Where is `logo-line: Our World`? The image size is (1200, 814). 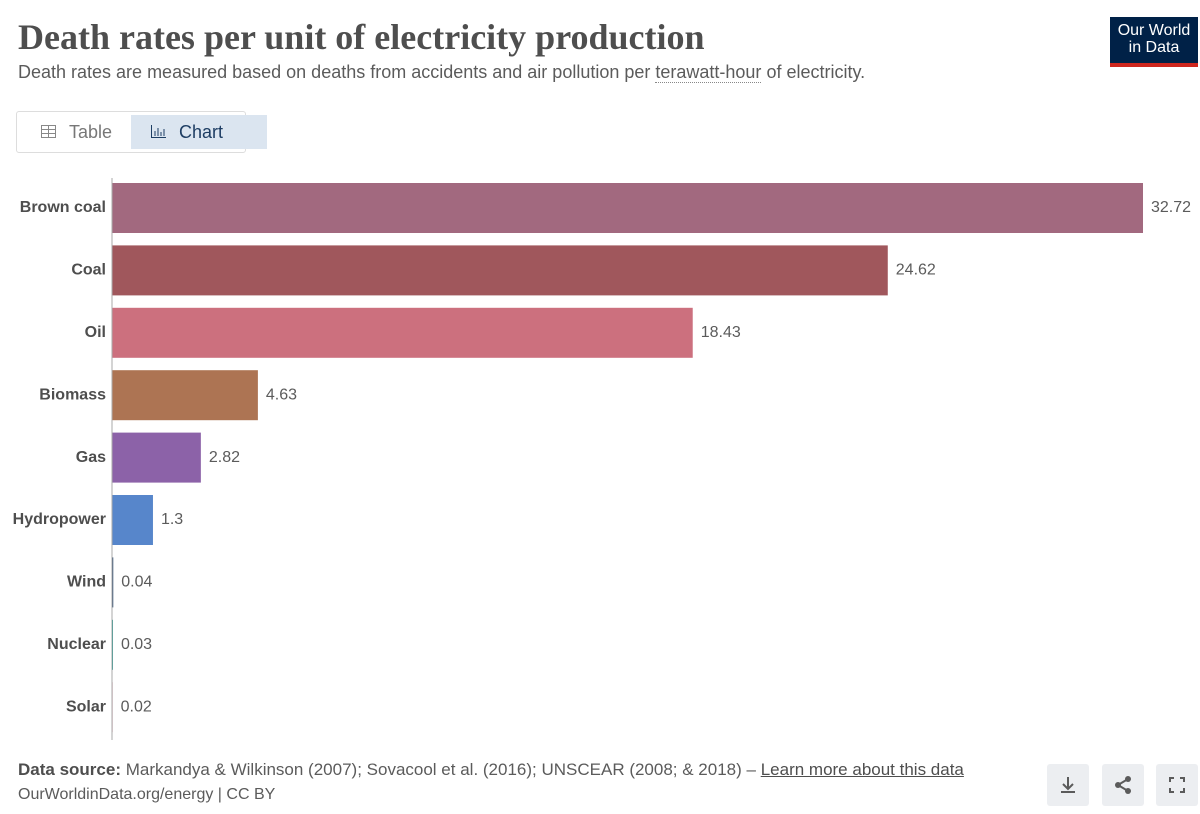
logo-line: Our World is located at coordinates (1154, 30).